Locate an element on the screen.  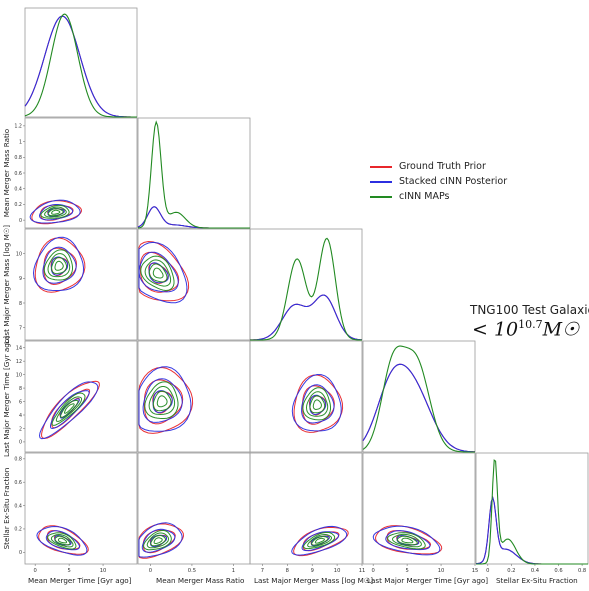
diag-kde-ground-truth-prior is located at coordinates (531, 530).